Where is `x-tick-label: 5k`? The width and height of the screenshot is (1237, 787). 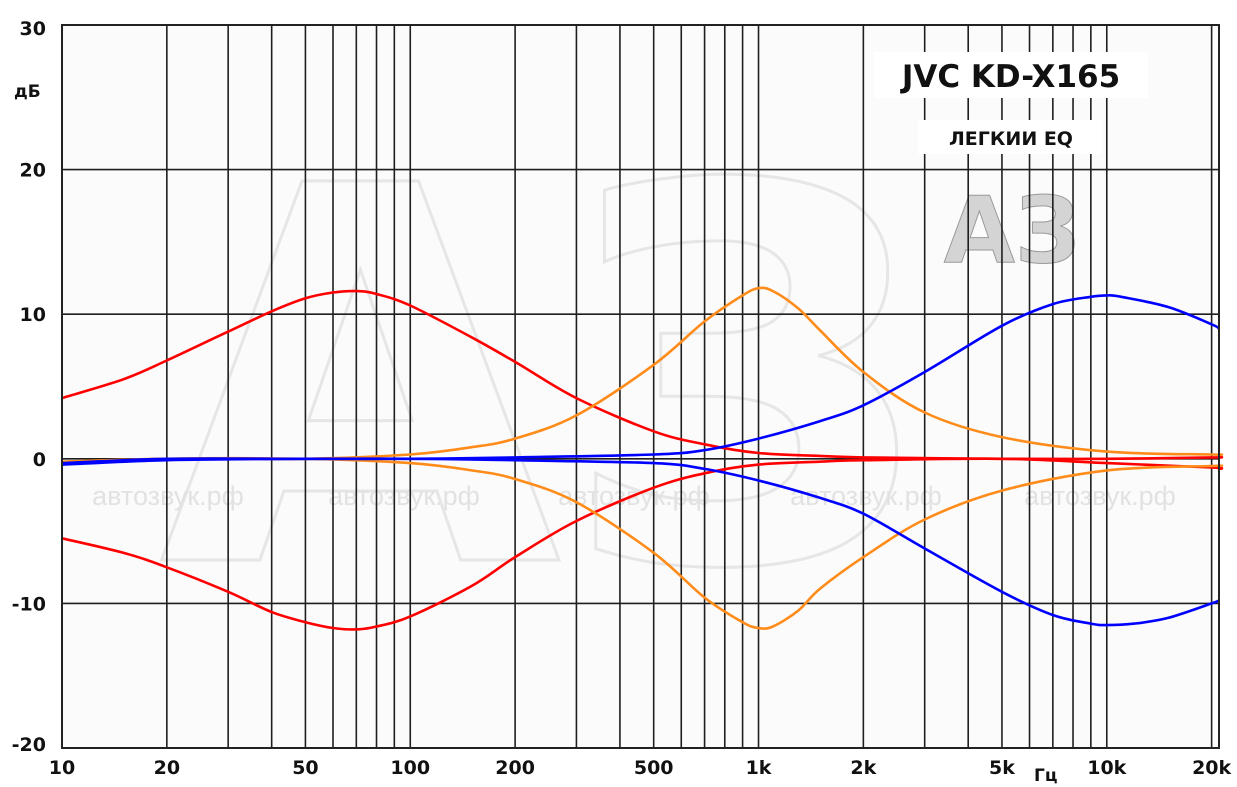
x-tick-label: 5k is located at coordinates (1002, 768).